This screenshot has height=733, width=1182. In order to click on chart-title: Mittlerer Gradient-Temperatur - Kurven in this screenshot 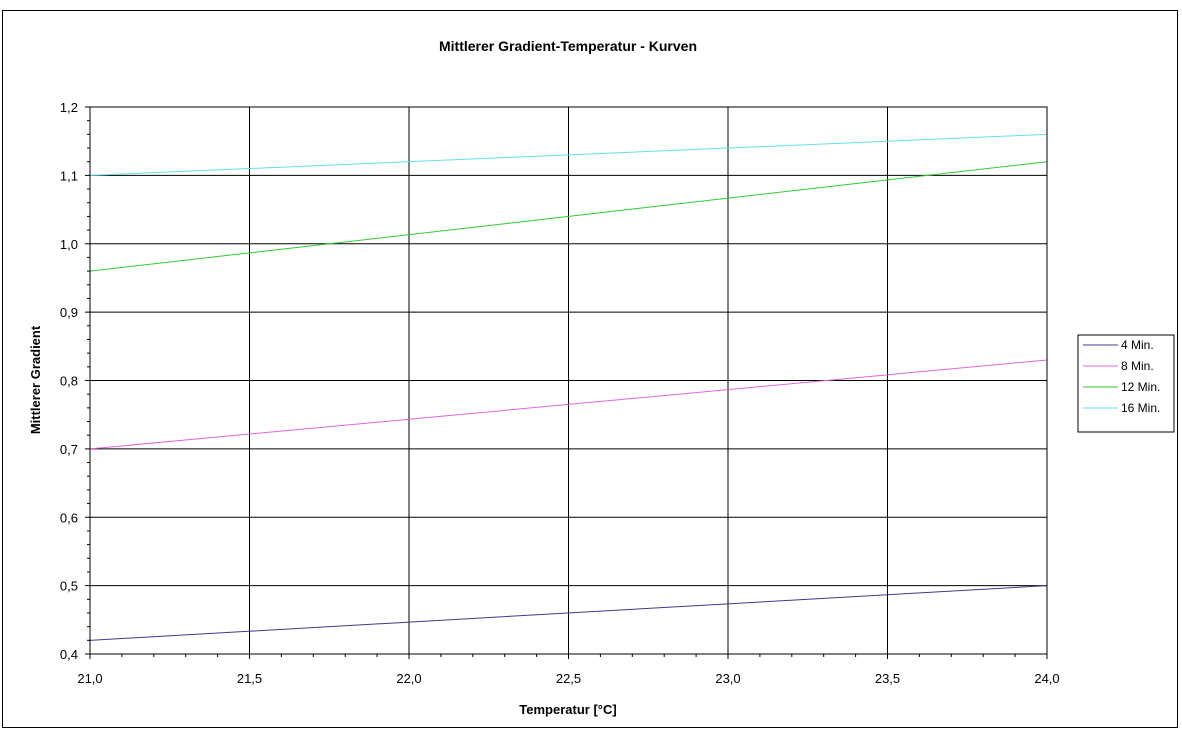, I will do `click(568, 46)`.